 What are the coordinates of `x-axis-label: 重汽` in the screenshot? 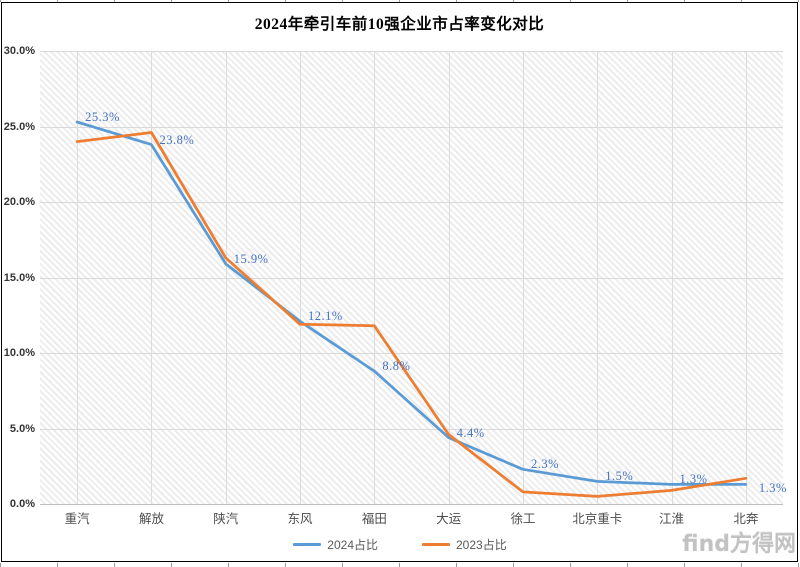 It's located at (77, 519).